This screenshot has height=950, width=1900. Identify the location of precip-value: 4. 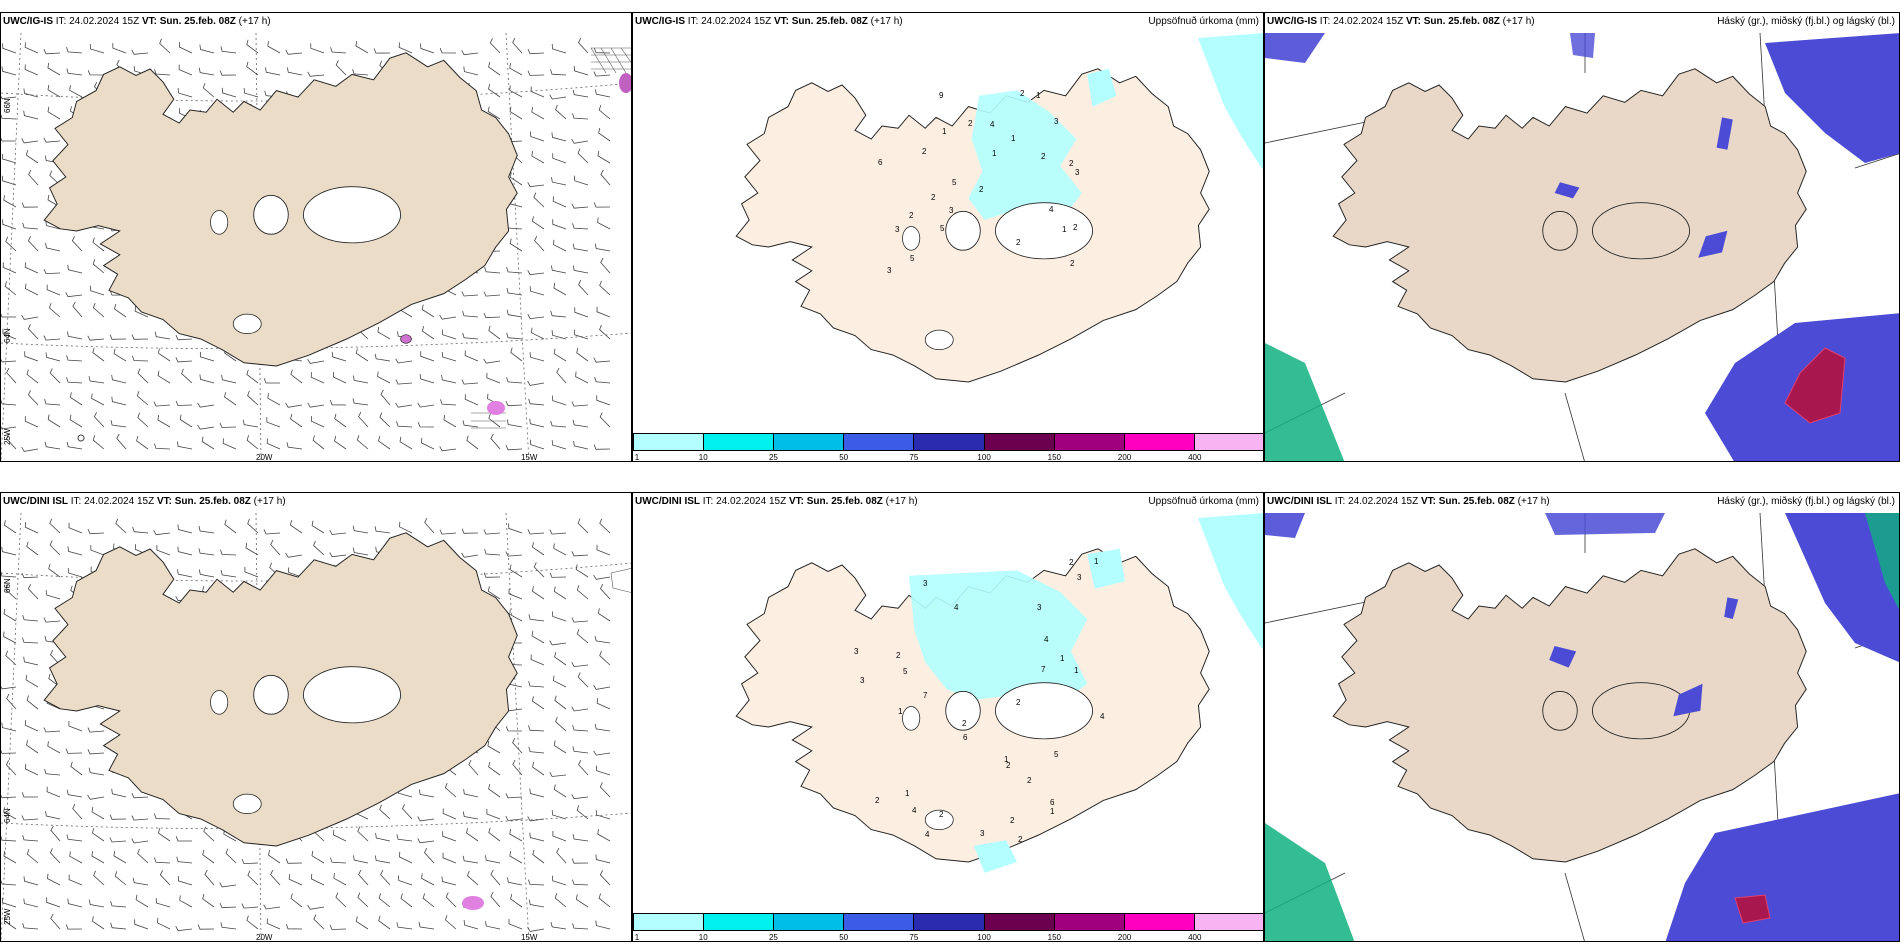
(1102, 716).